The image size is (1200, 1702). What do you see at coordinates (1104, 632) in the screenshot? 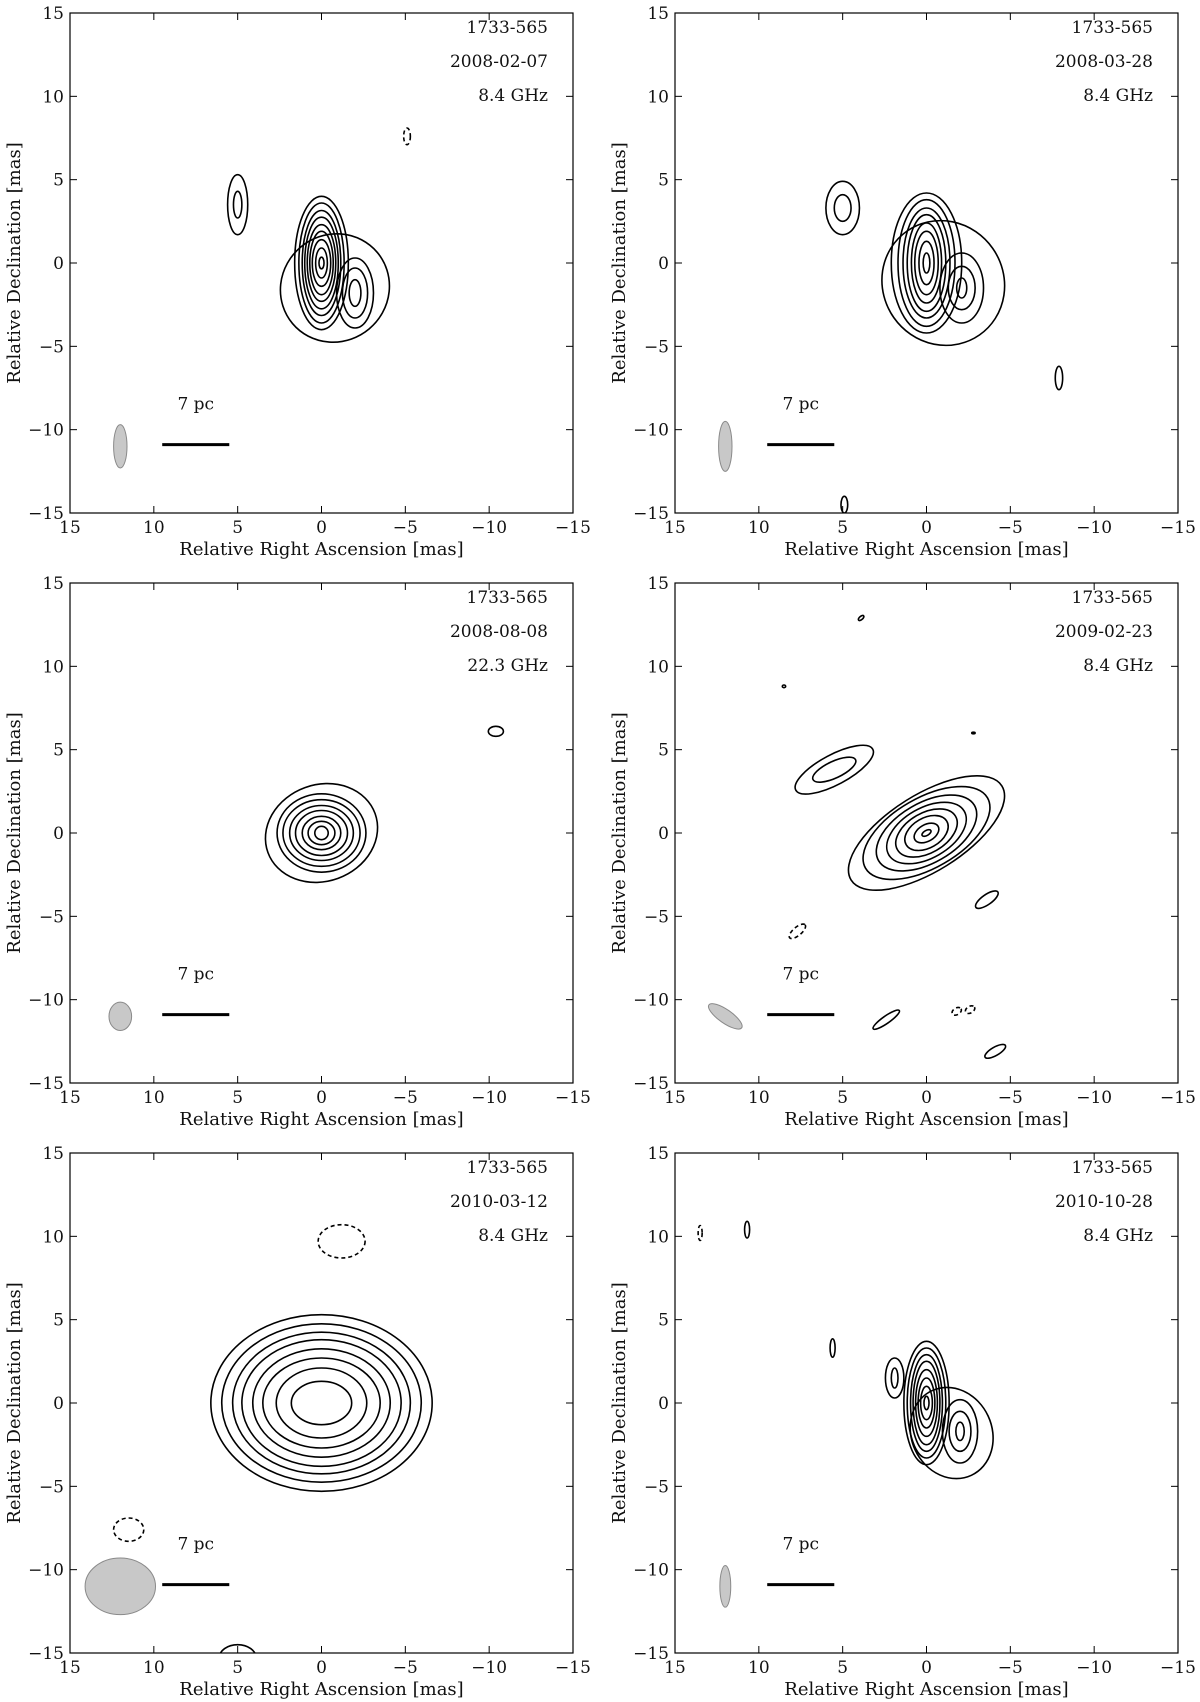
I see `epoch-label: 2009-02-23` at bounding box center [1104, 632].